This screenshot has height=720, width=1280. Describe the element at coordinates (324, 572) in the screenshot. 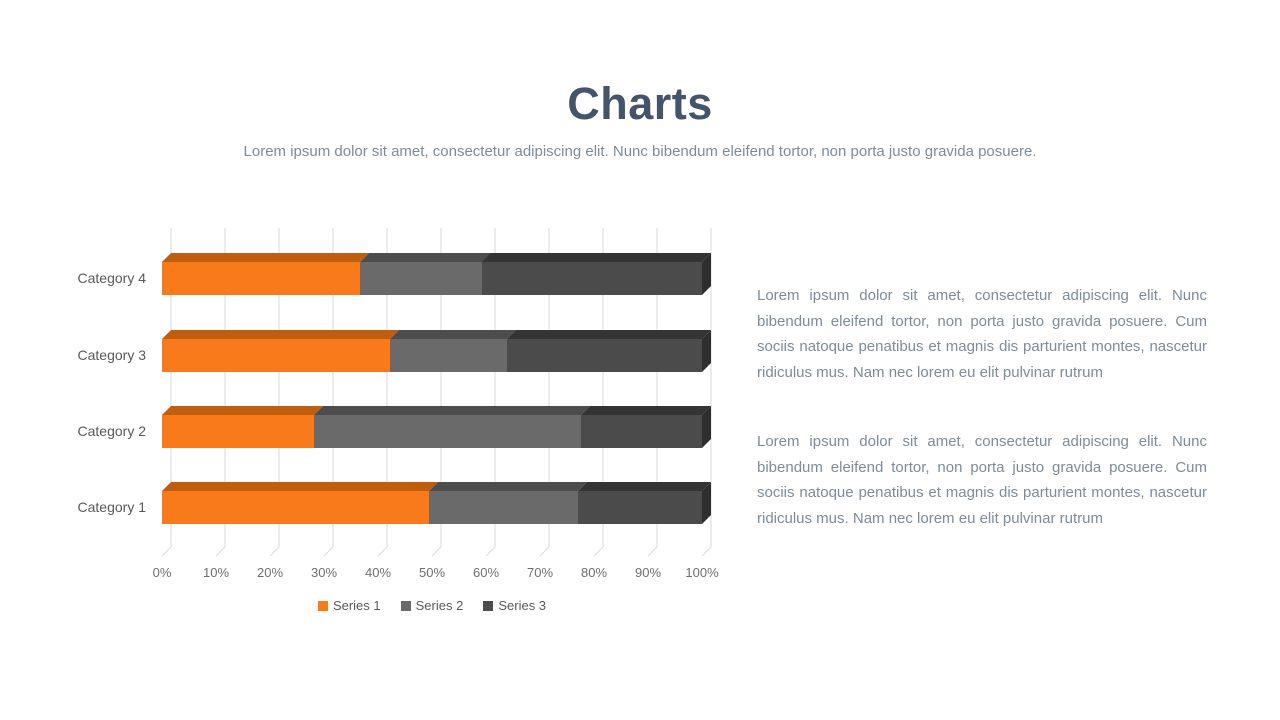

I see `x-tick-label: 30%` at that location.